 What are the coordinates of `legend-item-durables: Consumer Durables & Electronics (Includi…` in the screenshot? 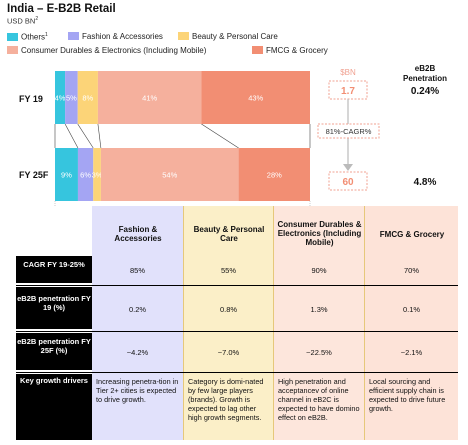 It's located at (106, 50).